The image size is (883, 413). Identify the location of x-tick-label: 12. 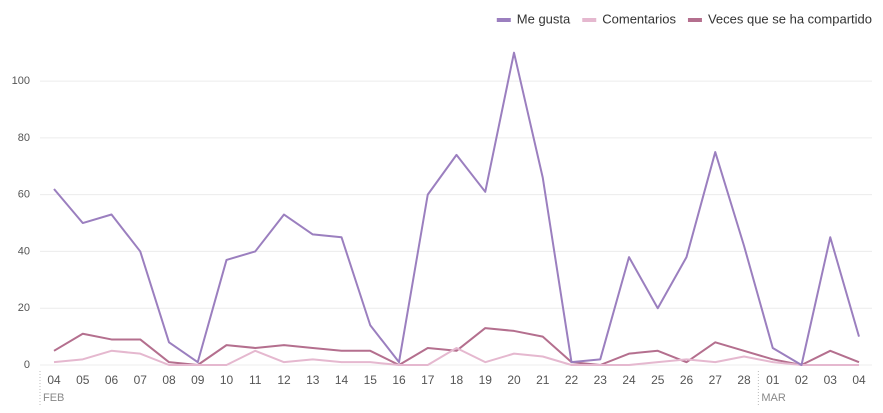
(284, 380).